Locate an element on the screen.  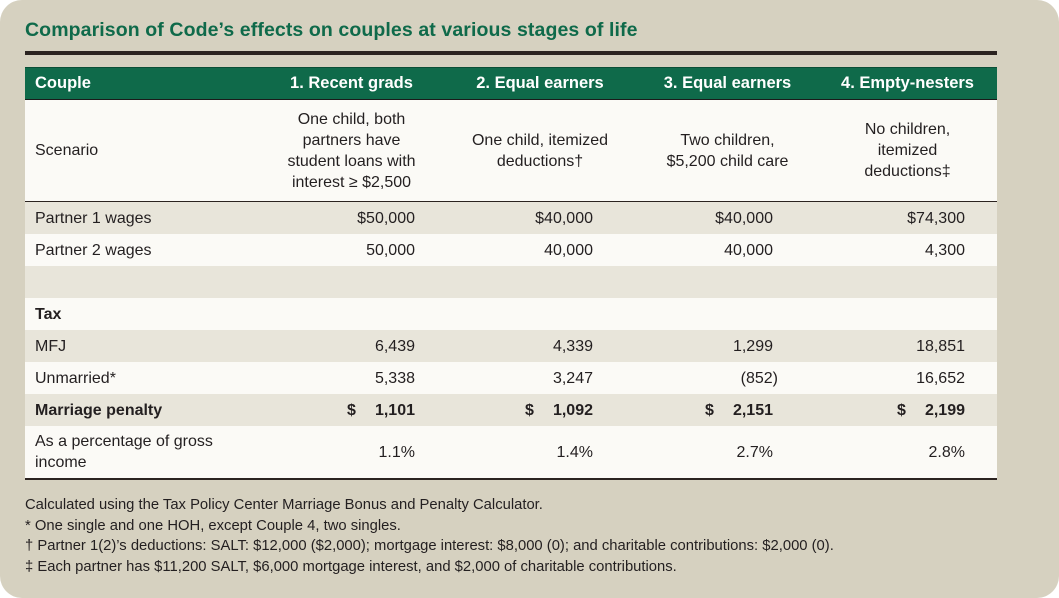
label-line: As a percentage of gross is located at coordinates (124, 441).